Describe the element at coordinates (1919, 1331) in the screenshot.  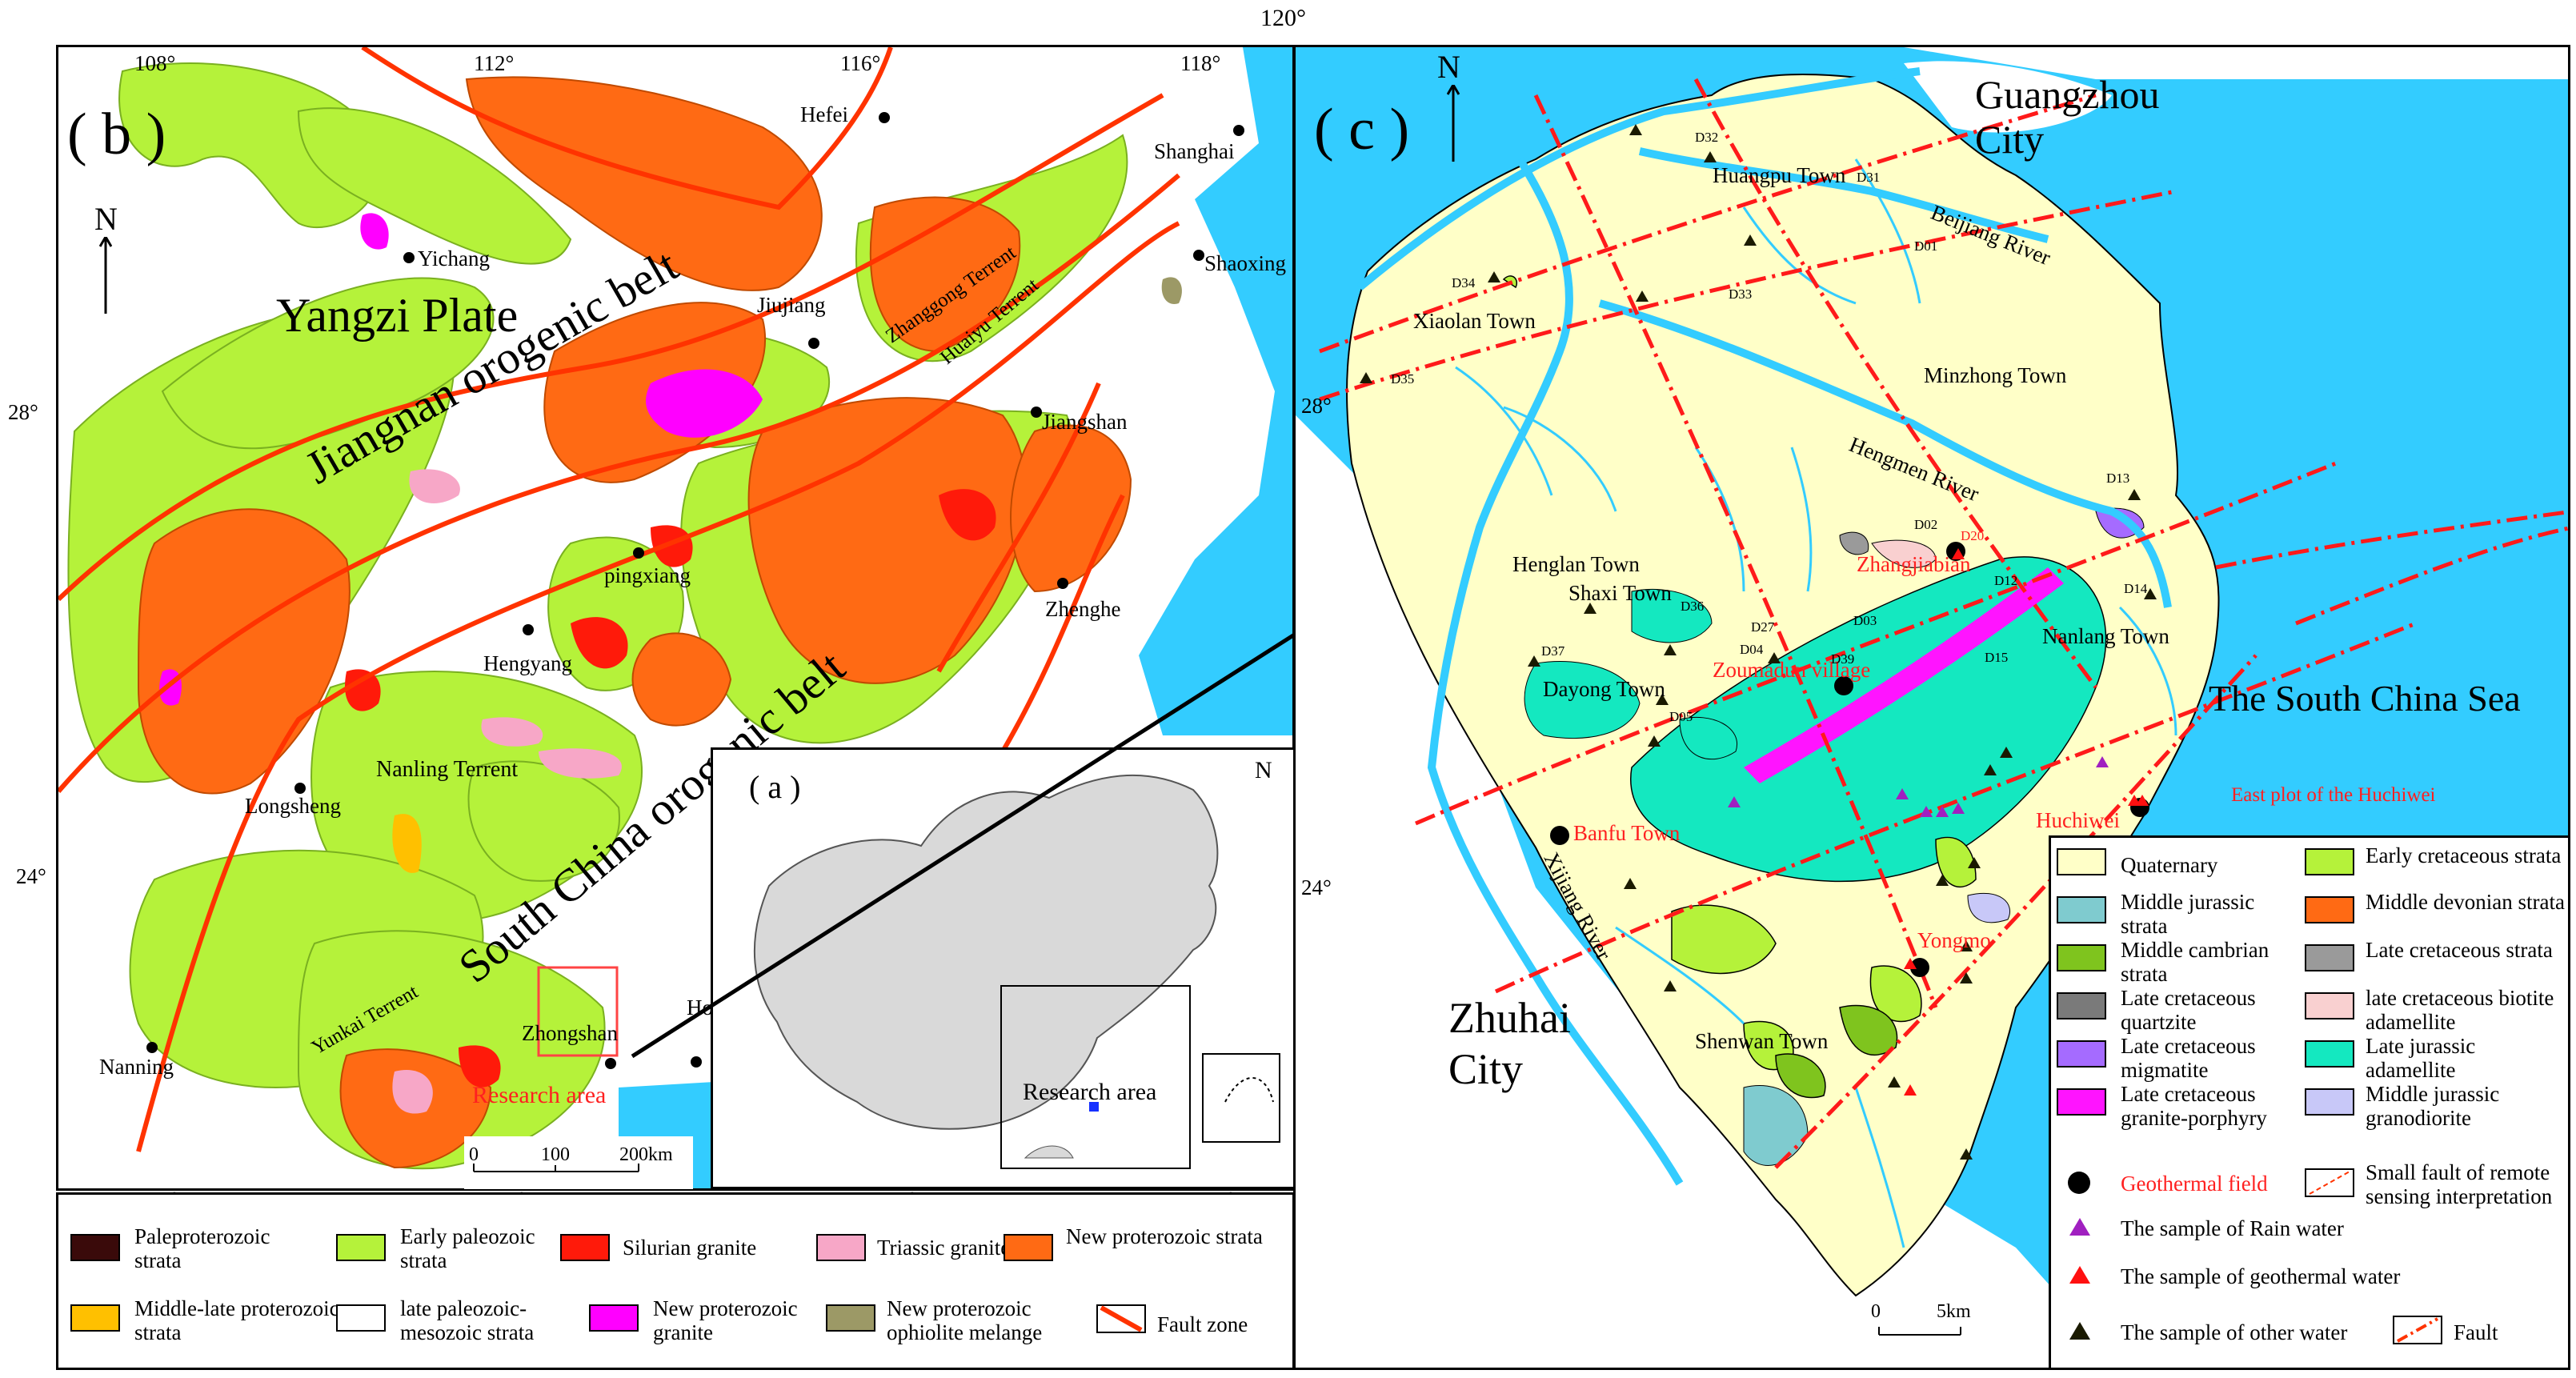
I see `panel-c-scale-bar-icon` at that location.